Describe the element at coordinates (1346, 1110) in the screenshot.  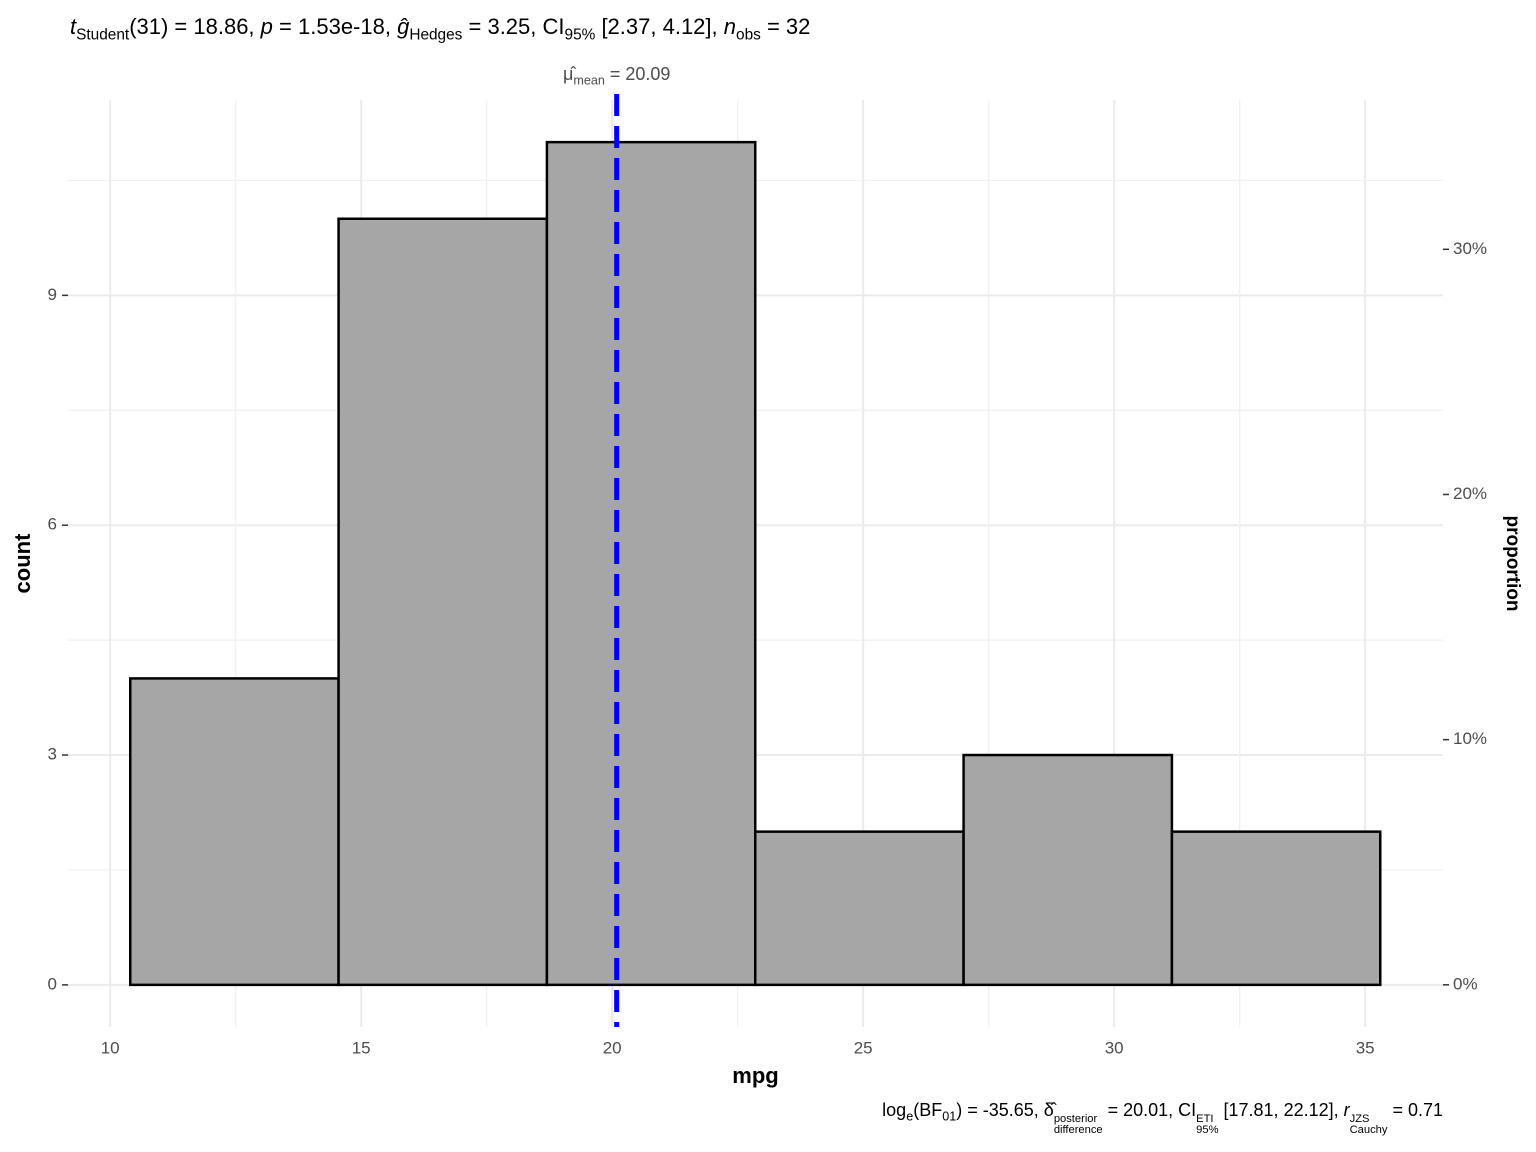
I see `chart-caption-part: r` at that location.